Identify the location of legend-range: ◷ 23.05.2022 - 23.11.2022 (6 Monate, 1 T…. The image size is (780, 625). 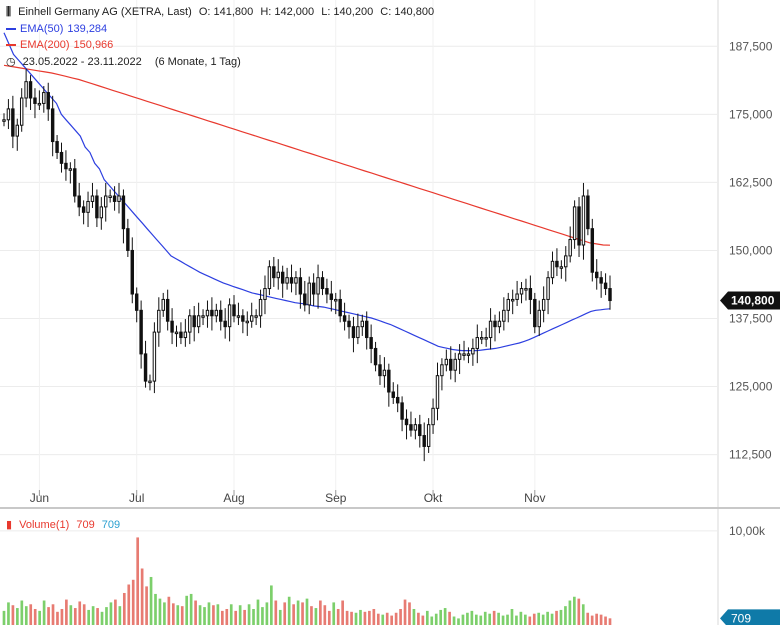
(125, 61).